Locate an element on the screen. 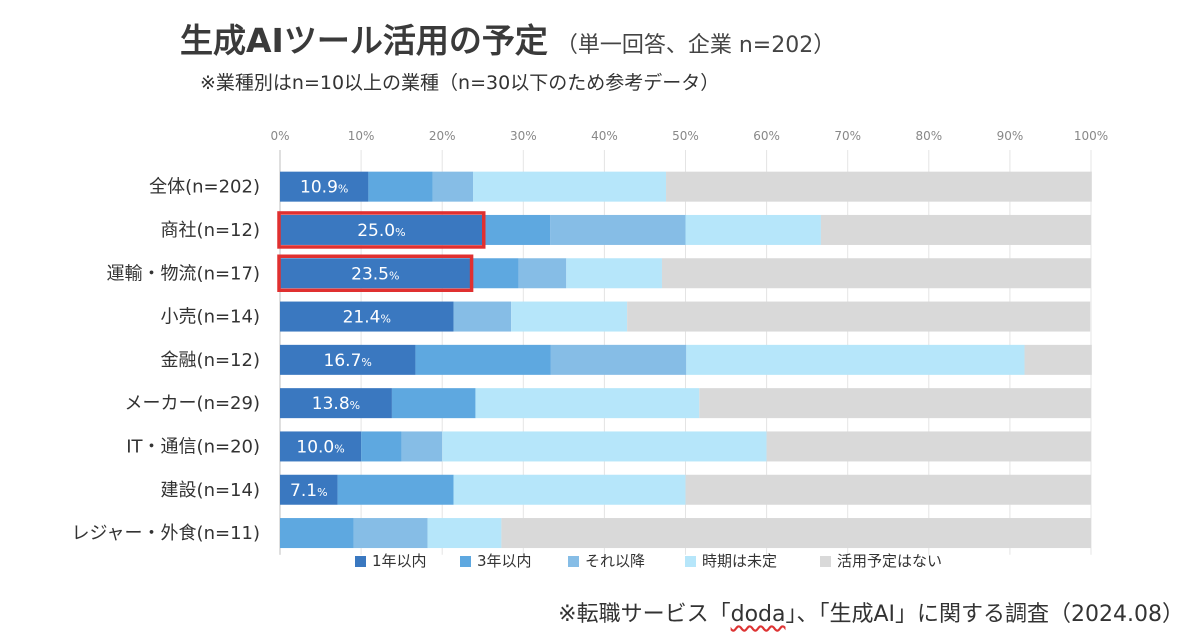  x-tick-label: 0% is located at coordinates (279, 136).